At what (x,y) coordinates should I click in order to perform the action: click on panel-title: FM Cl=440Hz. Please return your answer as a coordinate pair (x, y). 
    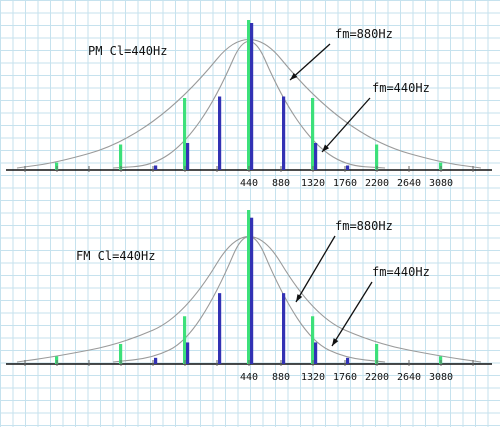
    Looking at the image, I should click on (115, 256).